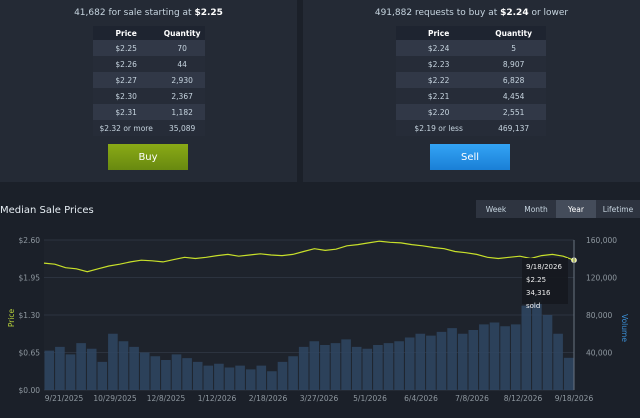 The width and height of the screenshot is (640, 418). I want to click on quantity-cell: 8,907, so click(513, 64).